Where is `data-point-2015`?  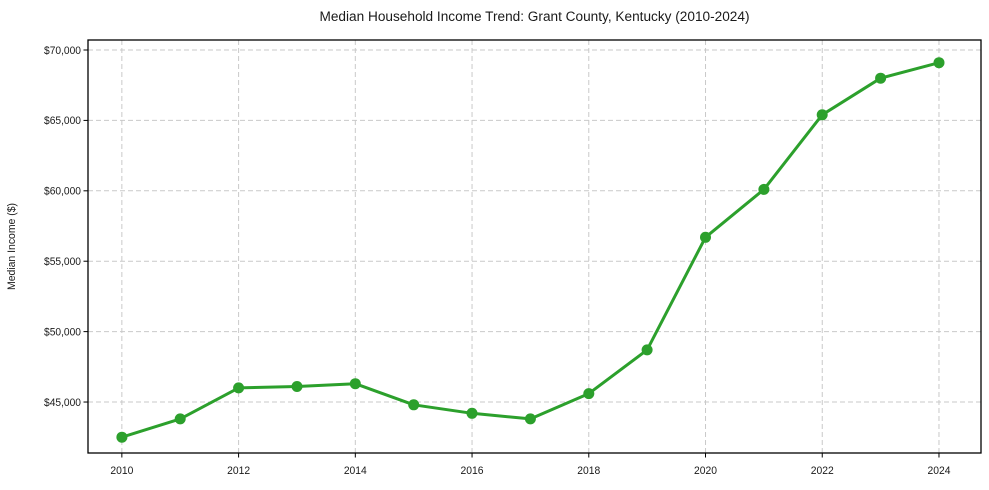
data-point-2015 is located at coordinates (414, 405).